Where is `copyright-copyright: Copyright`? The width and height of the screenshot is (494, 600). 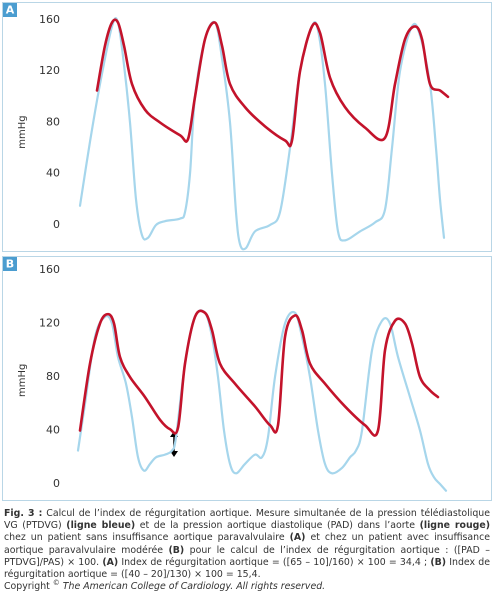
copyright-copyright: Copyright is located at coordinates (28, 587).